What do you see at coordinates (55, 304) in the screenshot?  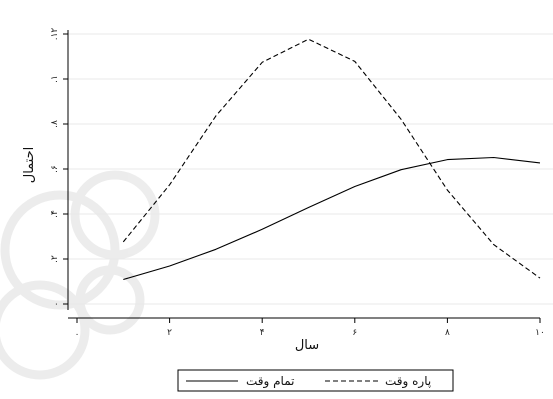 I see `y-tick-label: .` at bounding box center [55, 304].